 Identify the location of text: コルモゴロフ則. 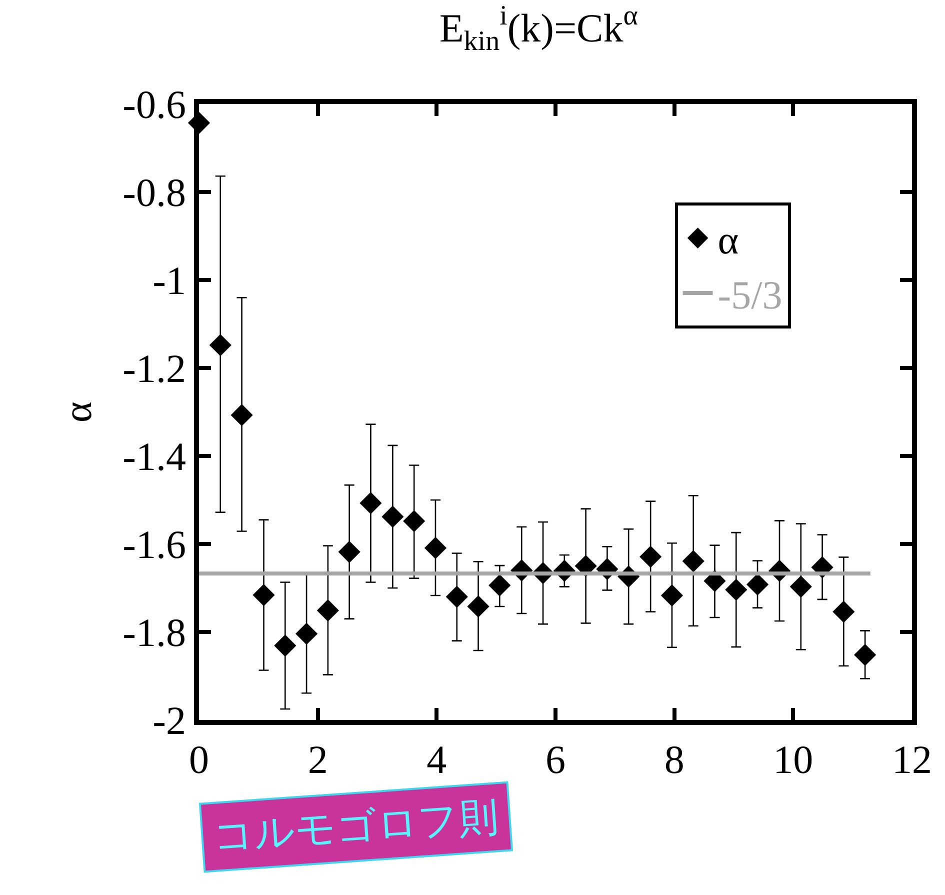
(356, 827).